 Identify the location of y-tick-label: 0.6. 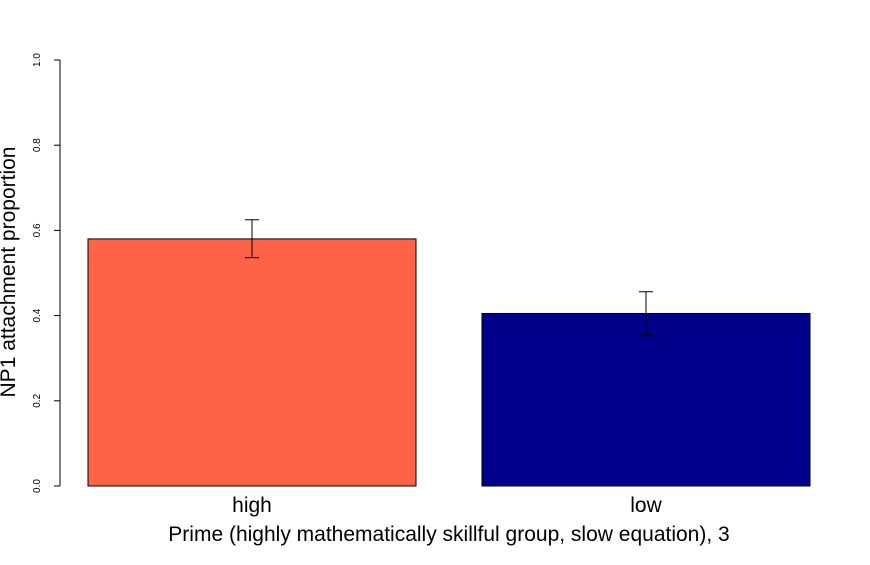
(37, 230).